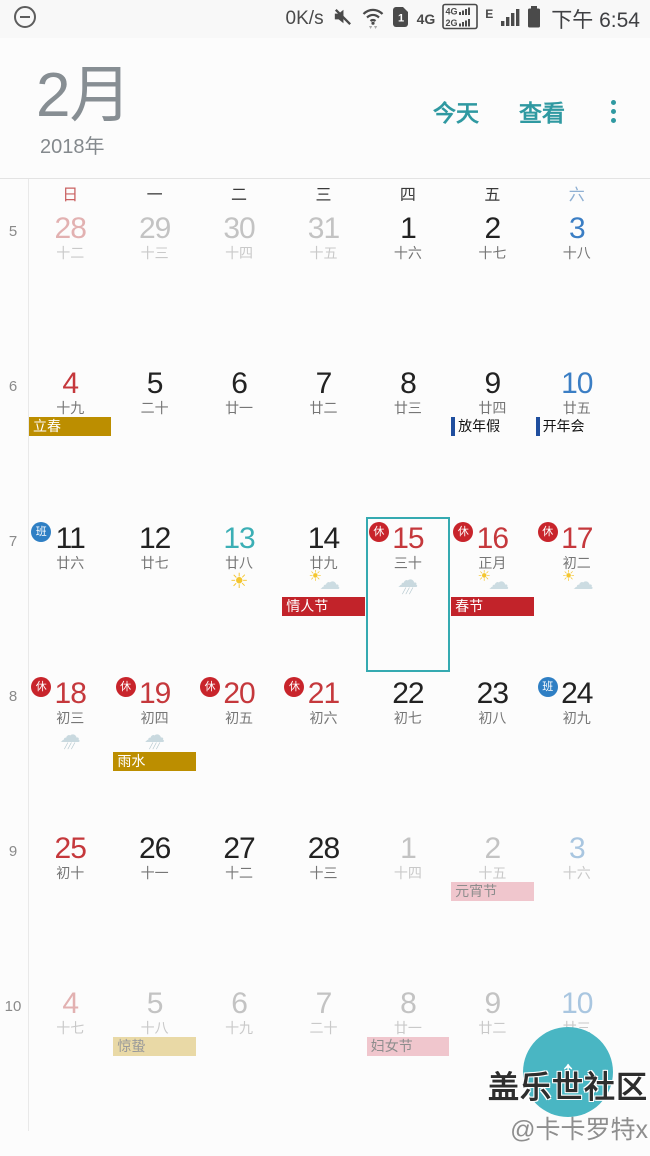 The image size is (650, 1156). I want to click on day-cell: 9 廿四 放年假, so click(492, 439).